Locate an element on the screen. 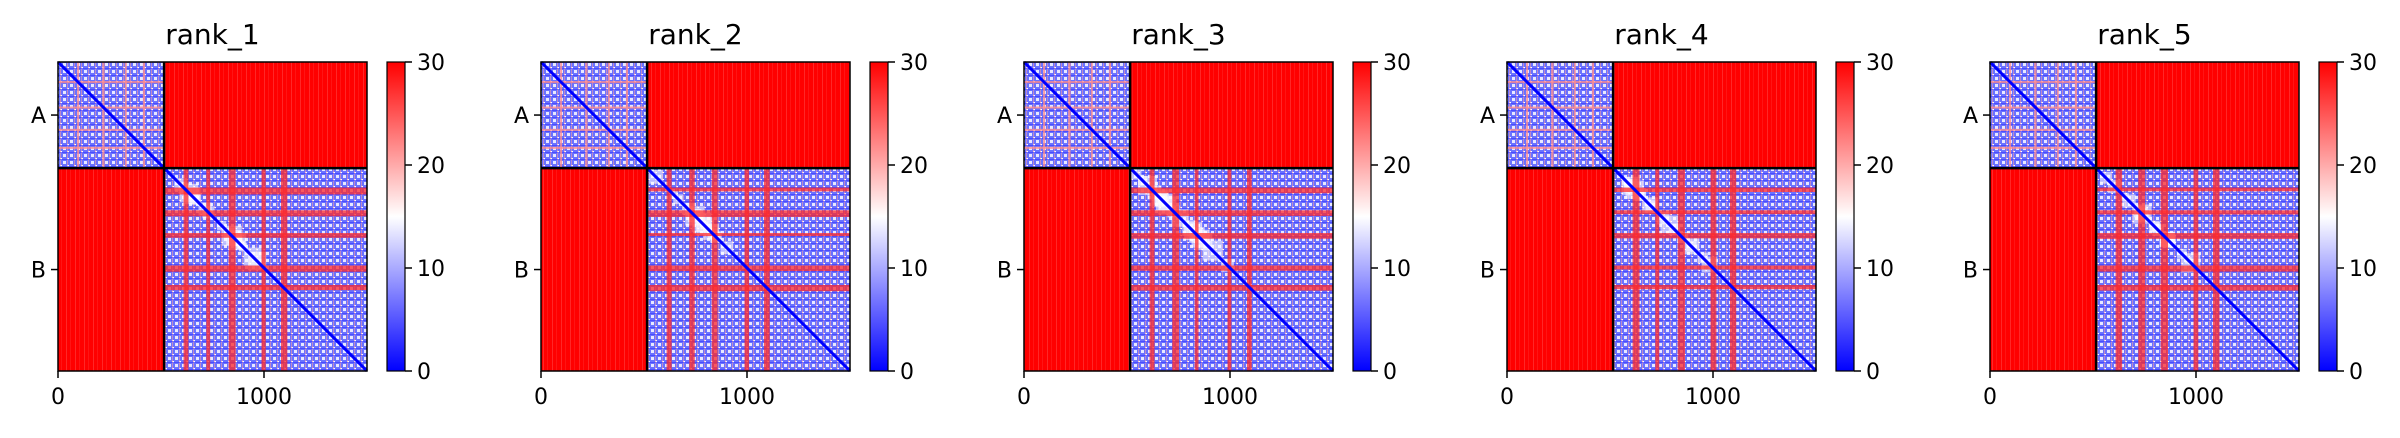  panel-title: rank_4 is located at coordinates (1661, 34).